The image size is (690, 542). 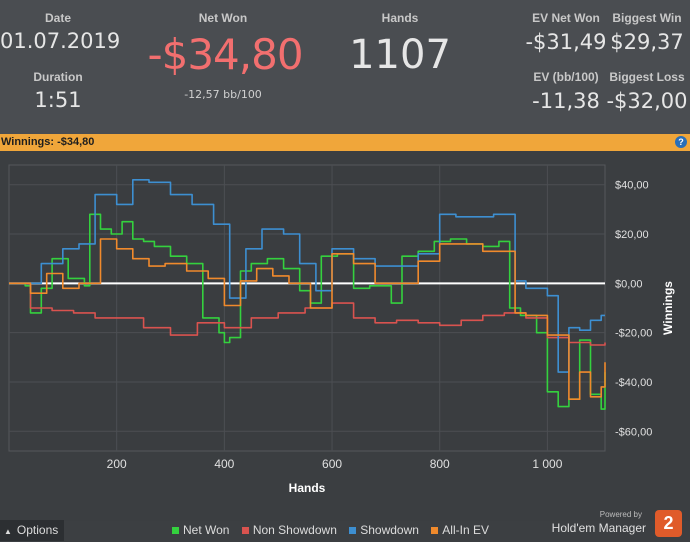 What do you see at coordinates (58, 77) in the screenshot?
I see `duration-label: Duration` at bounding box center [58, 77].